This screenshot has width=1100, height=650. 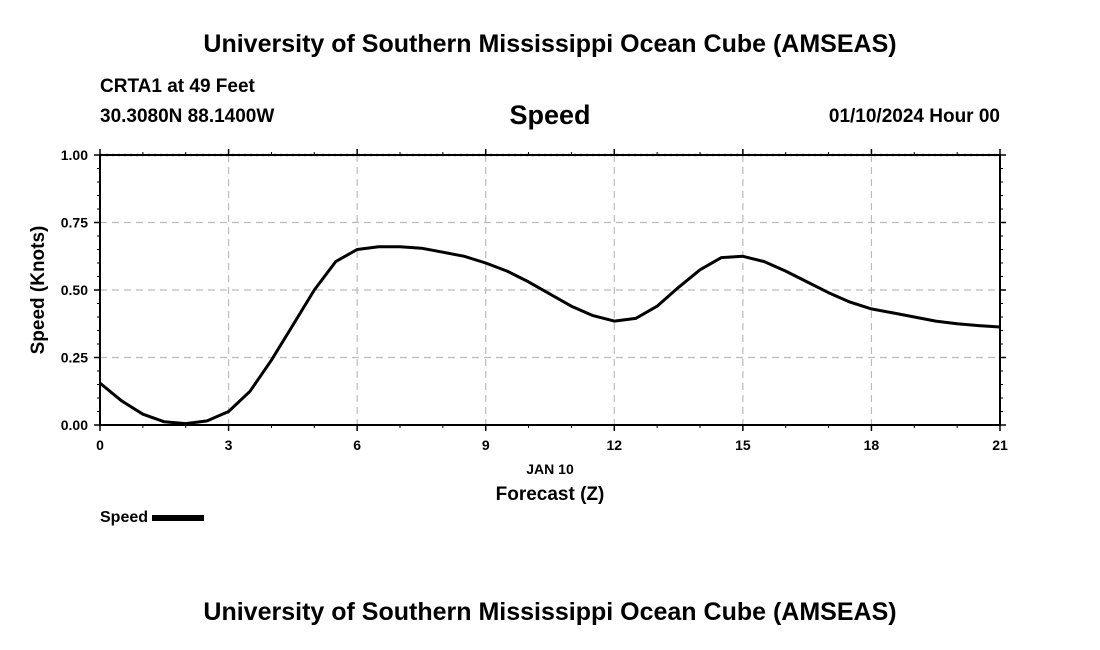 What do you see at coordinates (357, 445) in the screenshot?
I see `x-tick-label: 6` at bounding box center [357, 445].